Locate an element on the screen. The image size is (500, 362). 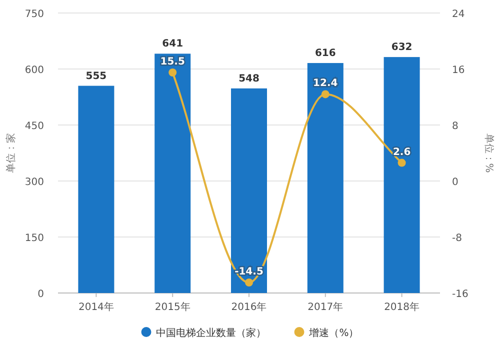
y-tick-label: 0 is located at coordinates (41, 294).